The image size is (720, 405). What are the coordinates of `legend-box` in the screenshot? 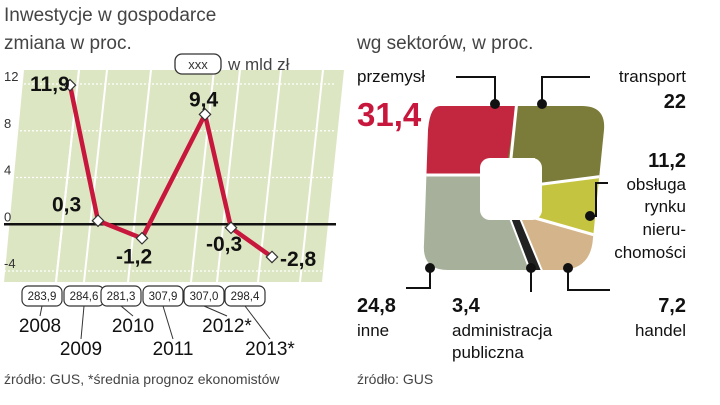 It's located at (198, 64).